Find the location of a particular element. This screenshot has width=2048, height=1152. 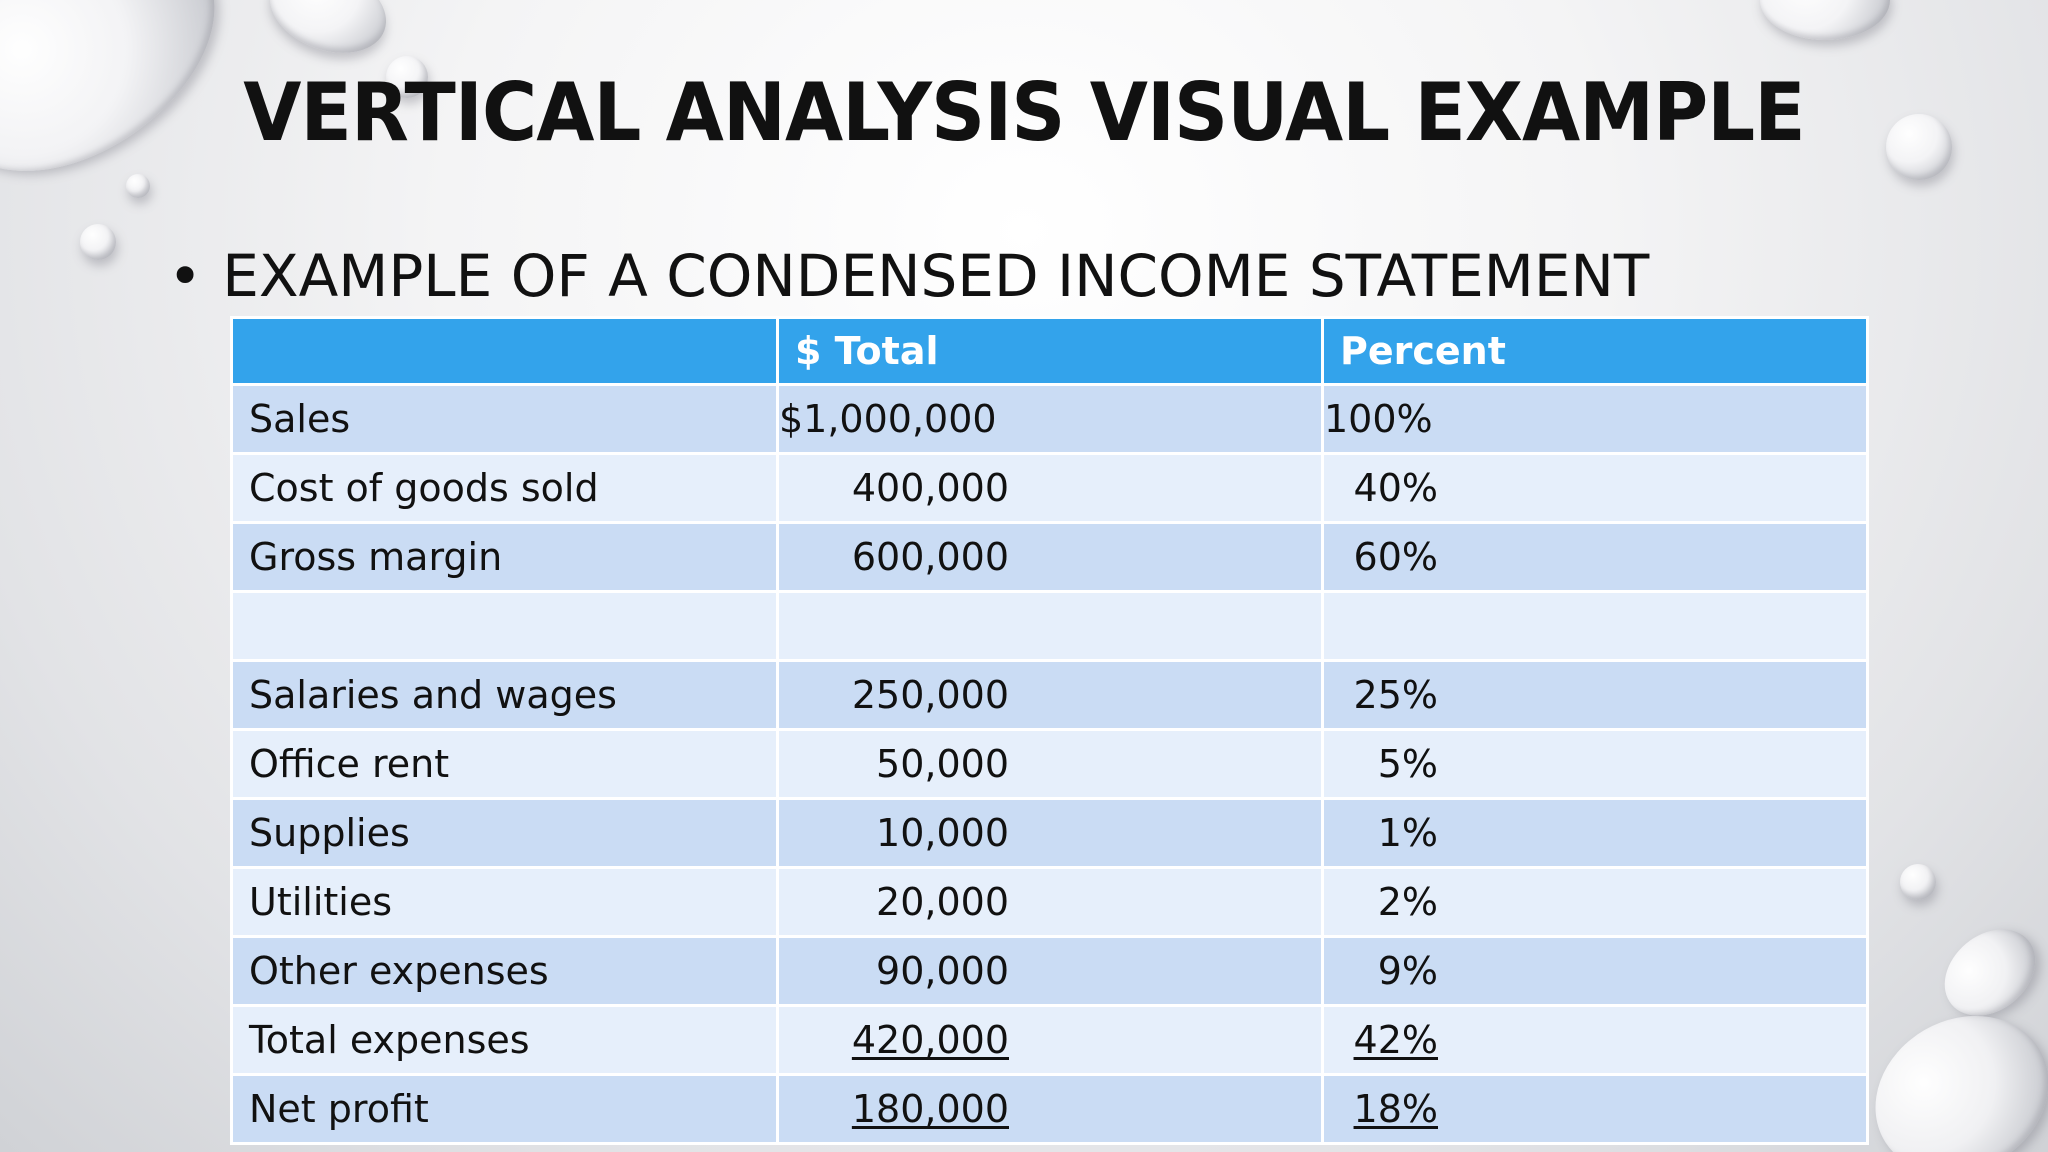

row-total: 250,000 is located at coordinates (930, 695).